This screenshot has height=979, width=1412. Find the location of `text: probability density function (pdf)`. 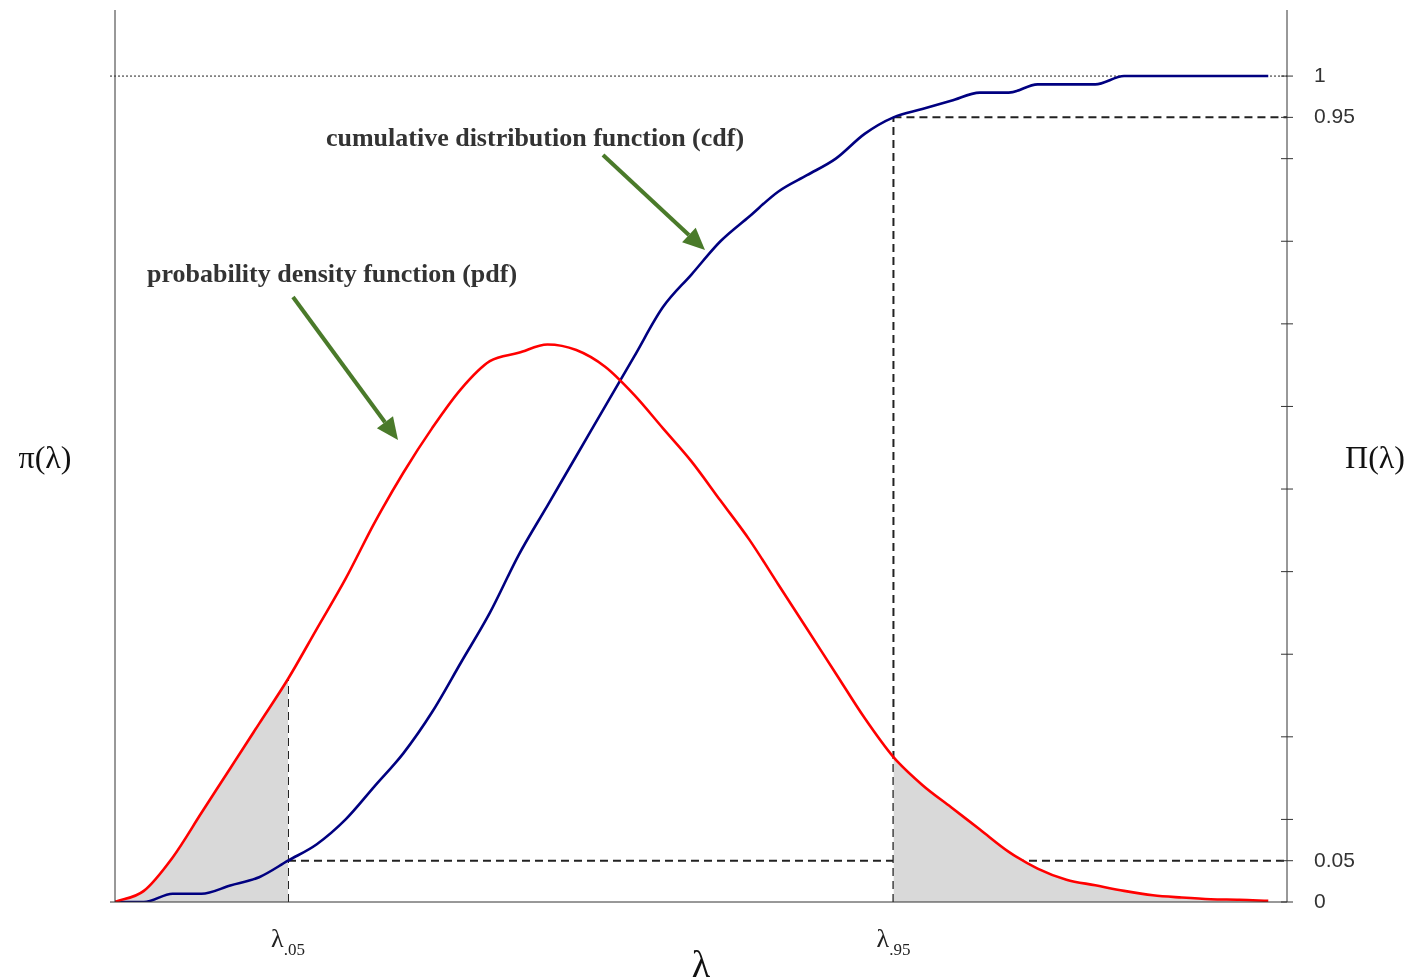

text: probability density function (pdf) is located at coordinates (332, 273).